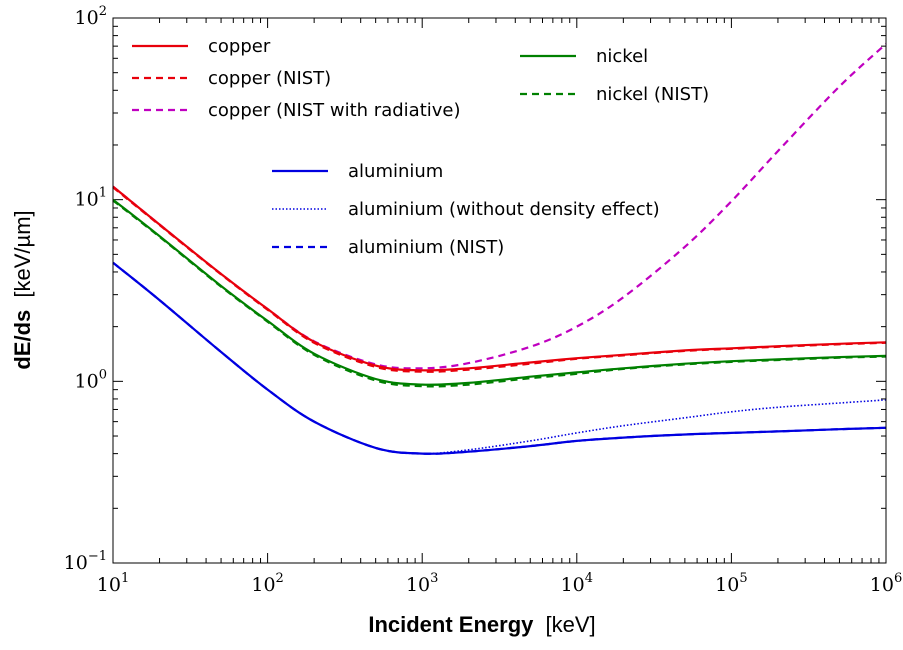 This screenshot has height=650, width=903. What do you see at coordinates (652, 94) in the screenshot?
I see `legend-label: nickel (NIST)` at bounding box center [652, 94].